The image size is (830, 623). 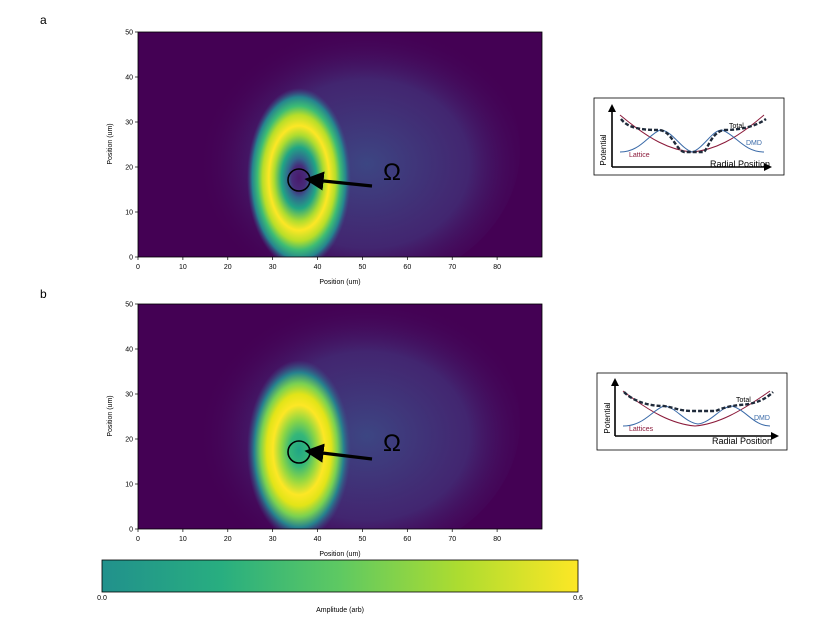 What do you see at coordinates (43, 20) in the screenshot?
I see `panel-label-a: a` at bounding box center [43, 20].